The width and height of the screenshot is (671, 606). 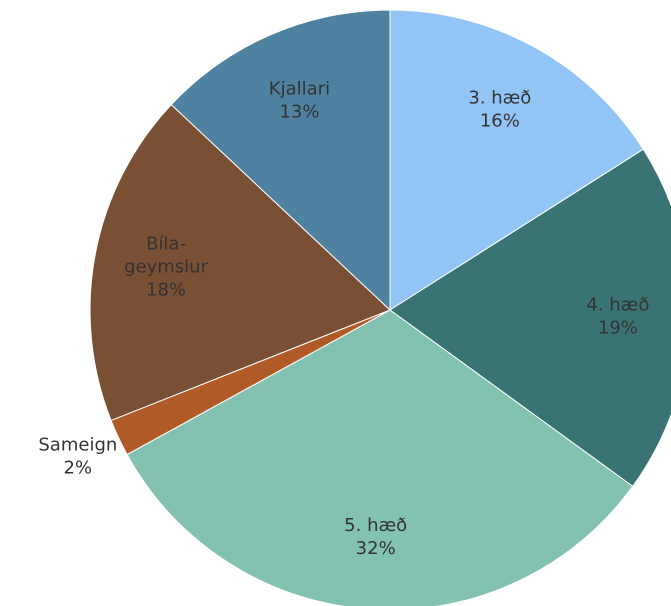 I want to click on value-label: 16%, so click(x=500, y=121).